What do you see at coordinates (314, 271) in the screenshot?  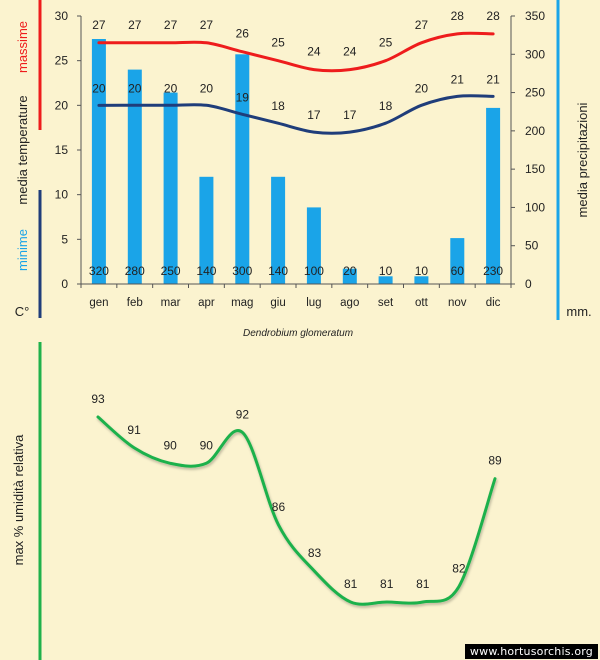 I see `precipitation-label: 100` at bounding box center [314, 271].